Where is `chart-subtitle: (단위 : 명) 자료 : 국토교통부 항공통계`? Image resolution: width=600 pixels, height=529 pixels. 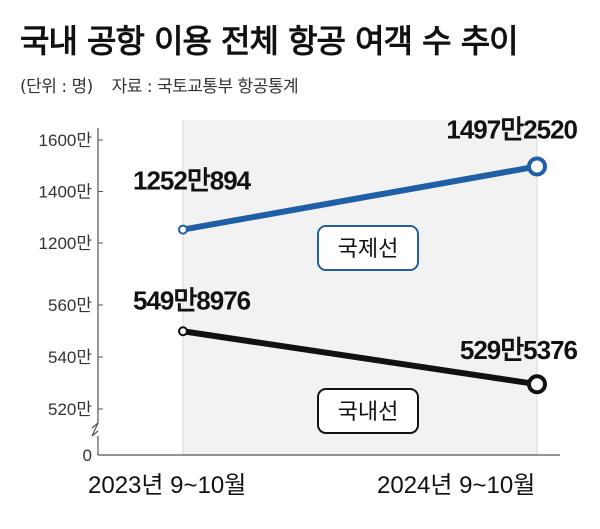
chart-subtitle: (단위 : 명) 자료 : 국토교통부 항공통계 is located at coordinates (166, 84).